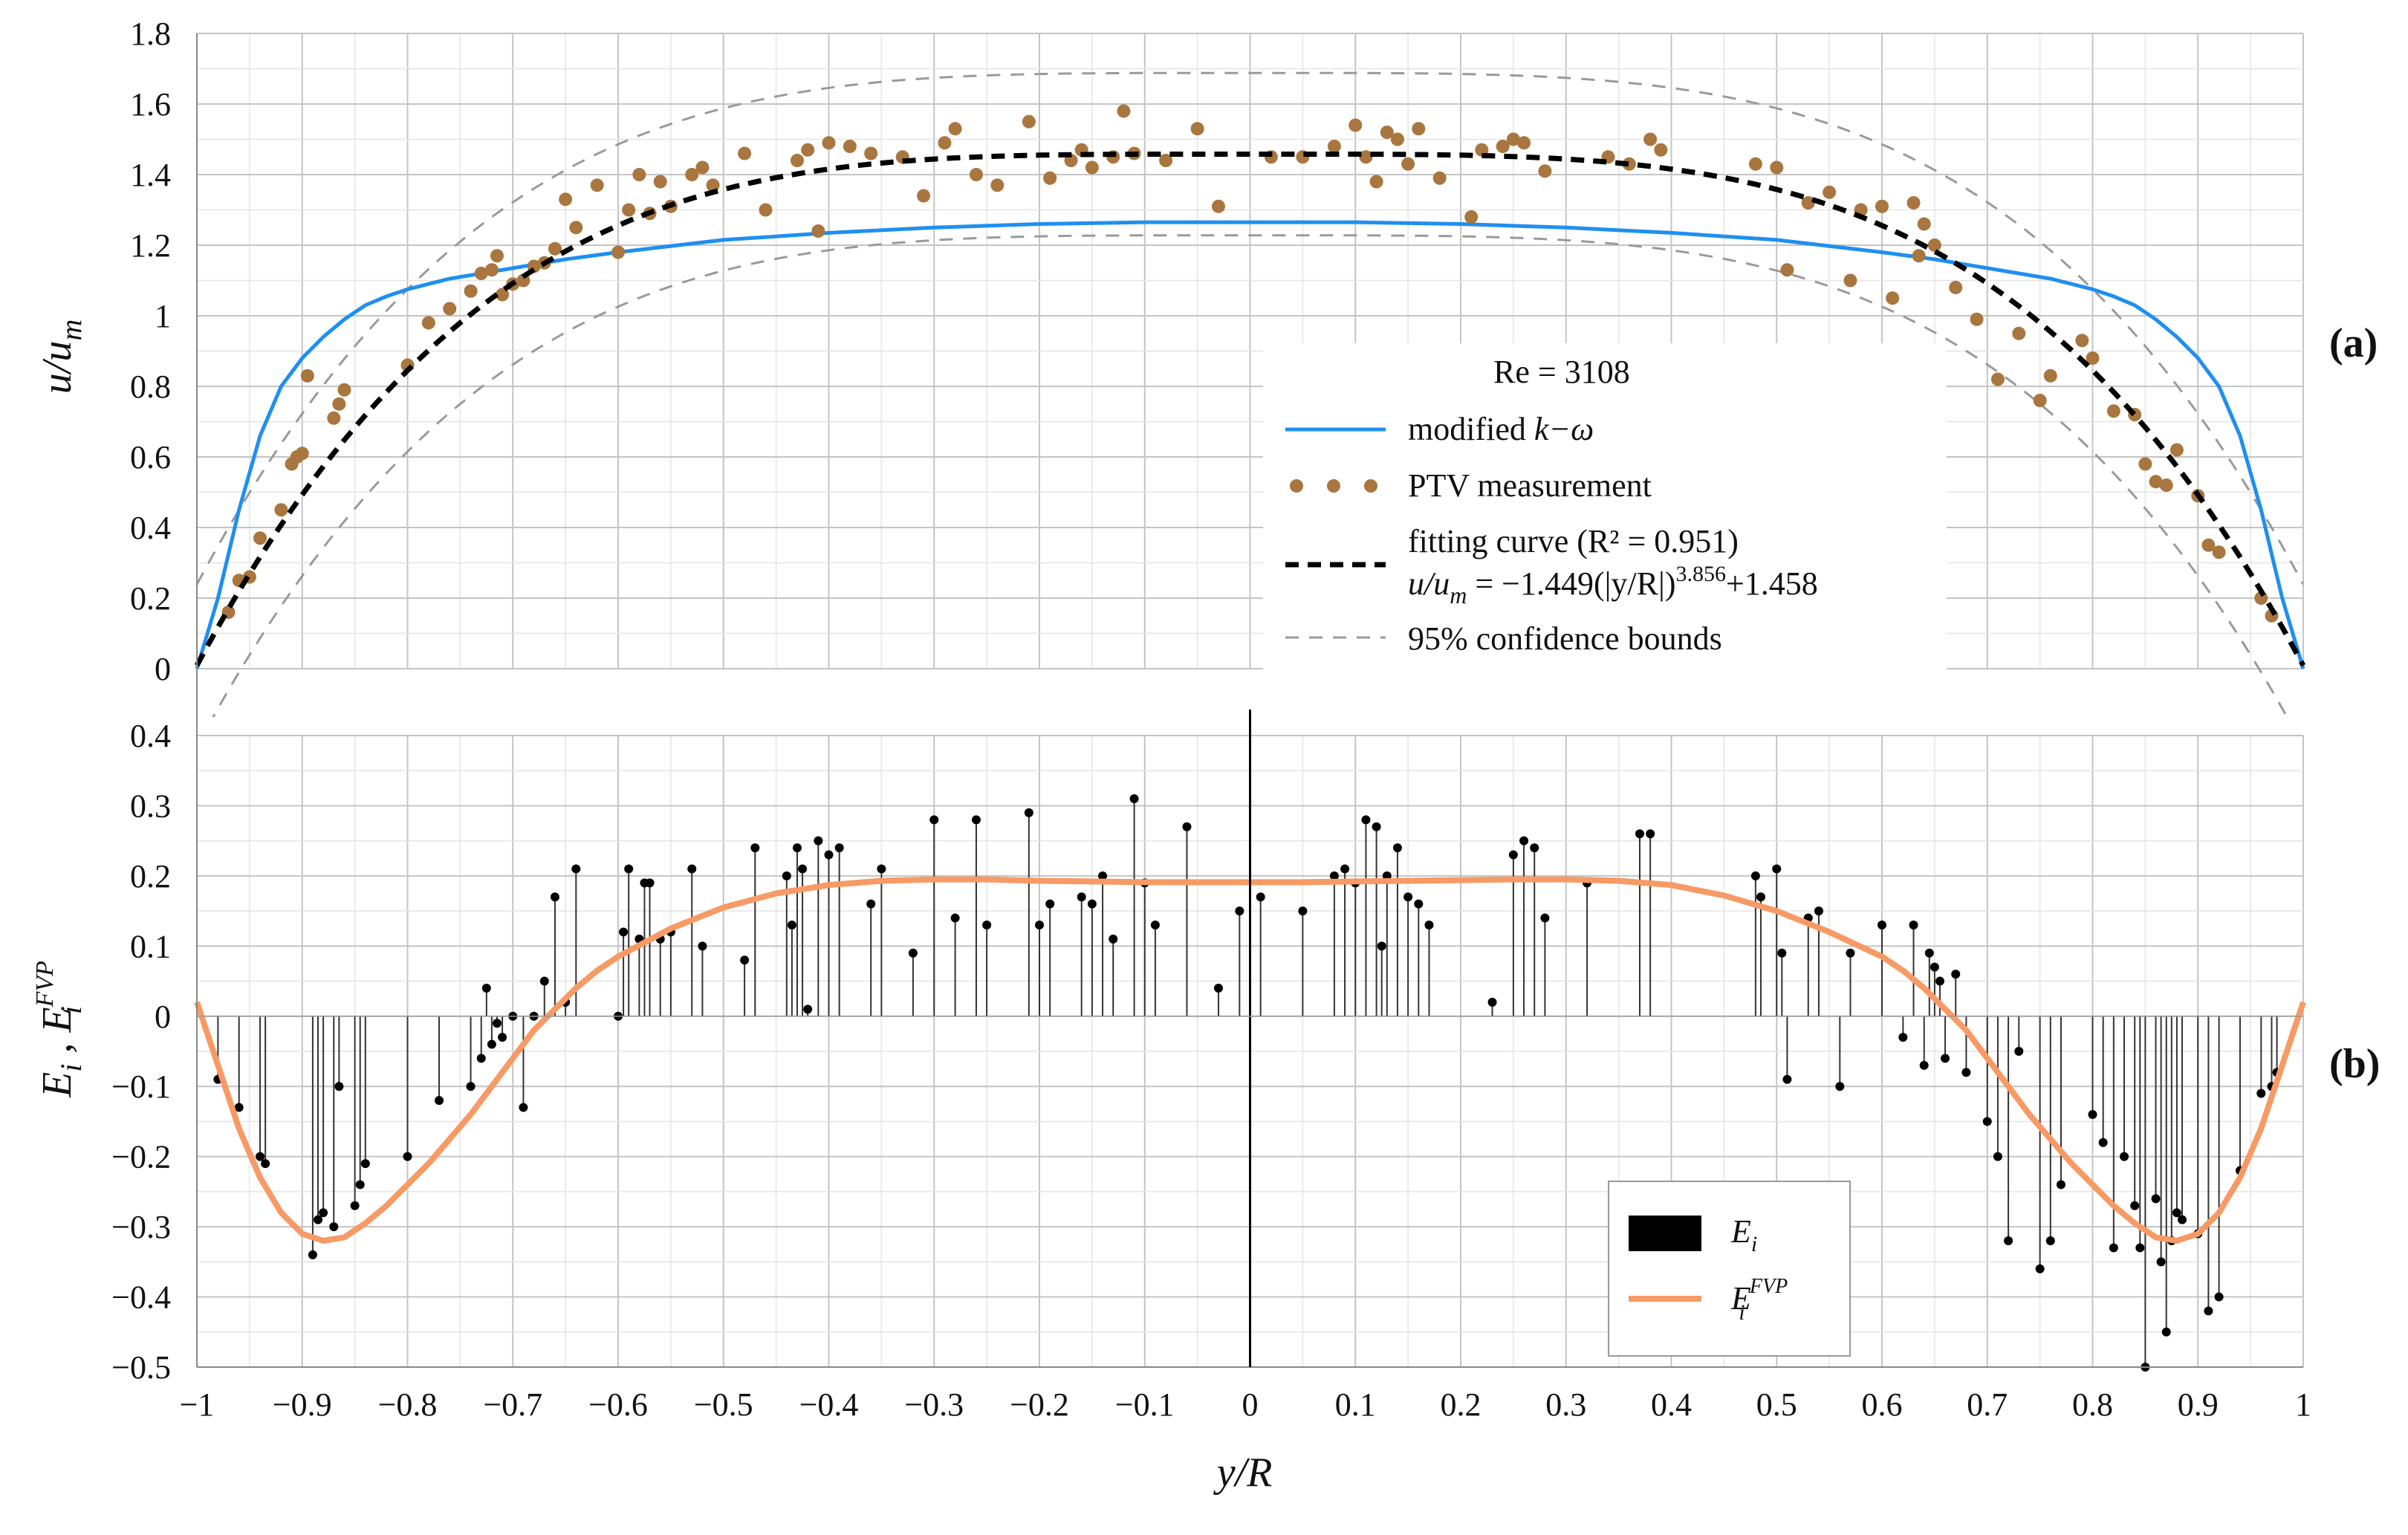 The image size is (2408, 1535). I want to click on legend-a-ptv-swatch, so click(1333, 486).